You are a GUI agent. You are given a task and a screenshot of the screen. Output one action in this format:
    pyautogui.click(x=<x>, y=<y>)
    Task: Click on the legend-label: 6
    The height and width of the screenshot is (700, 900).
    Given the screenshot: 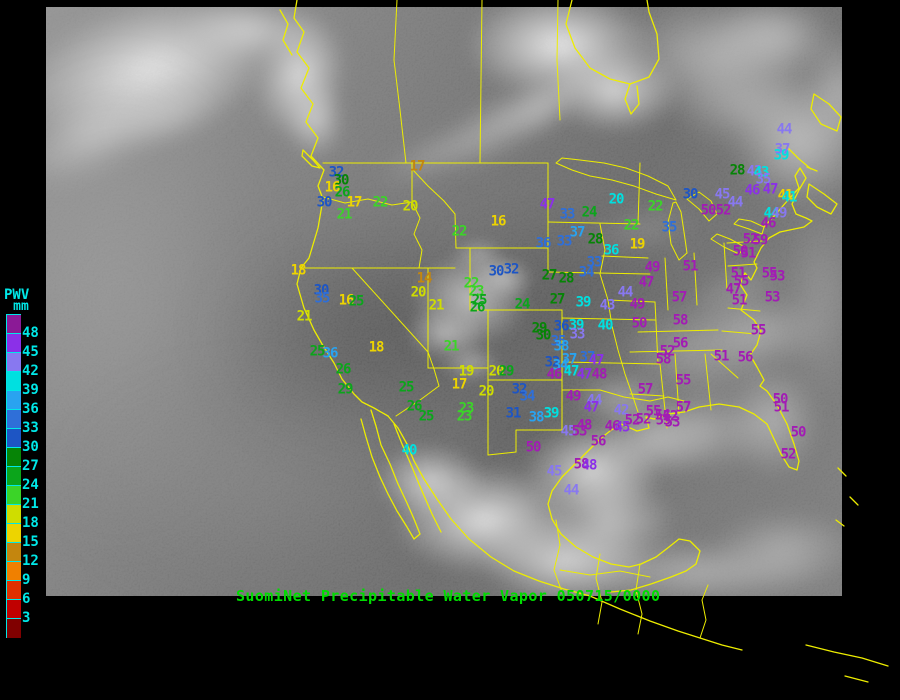 What is the action you would take?
    pyautogui.click(x=26, y=599)
    